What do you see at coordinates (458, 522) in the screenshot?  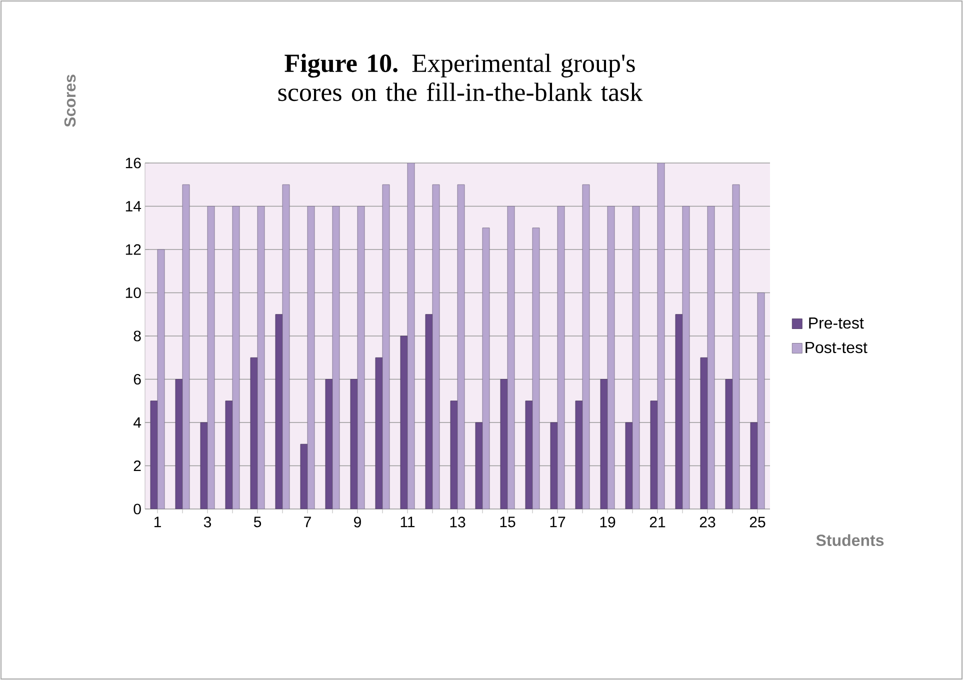 I see `x-tick-label: 13` at bounding box center [458, 522].